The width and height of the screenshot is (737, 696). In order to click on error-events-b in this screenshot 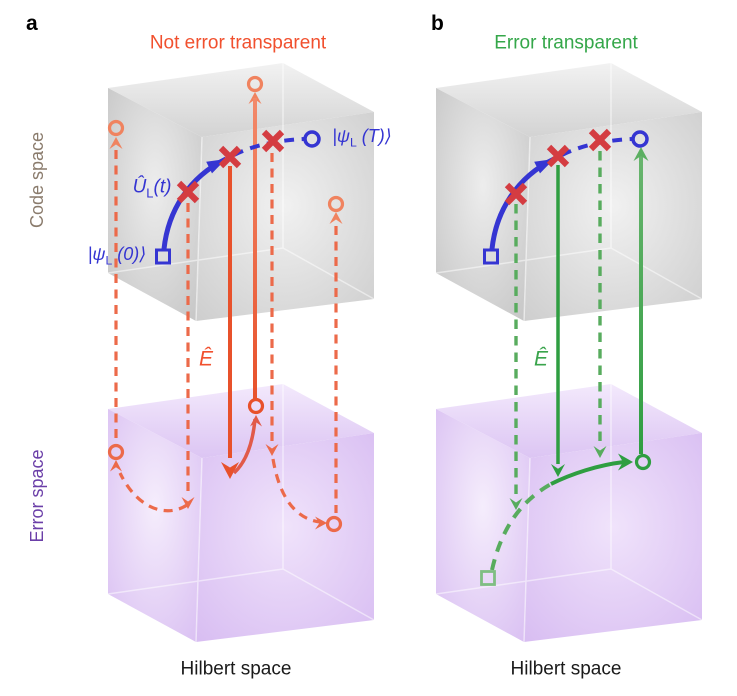, I will do `click(558, 167)`.